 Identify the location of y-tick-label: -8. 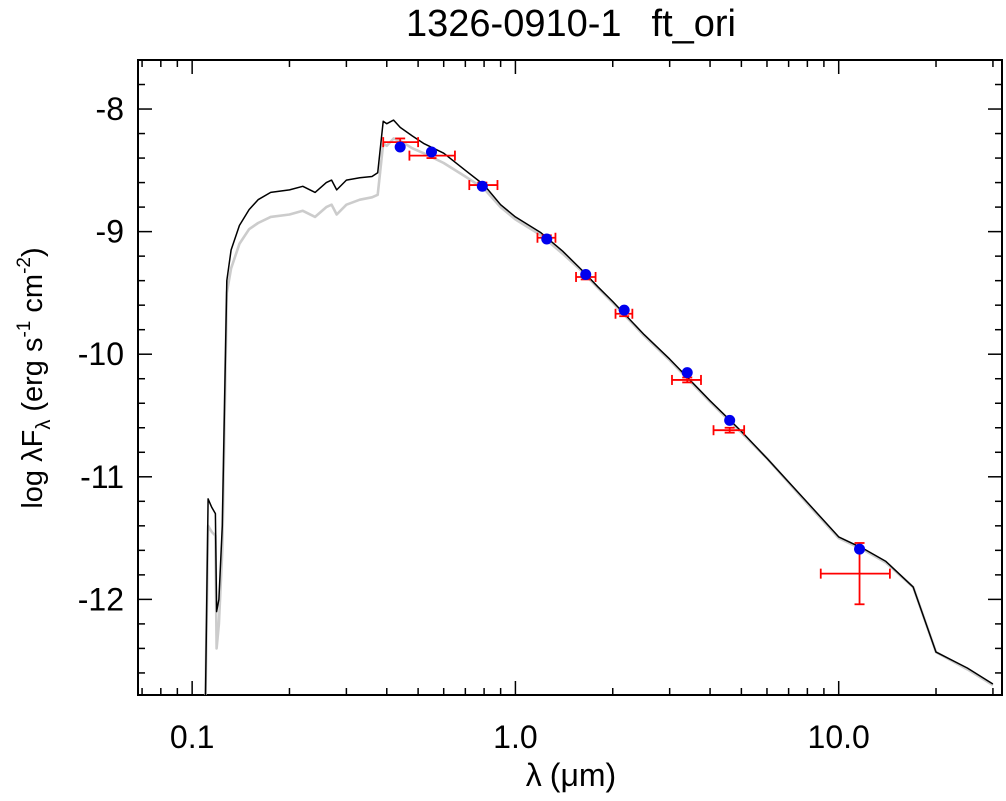
(110, 109).